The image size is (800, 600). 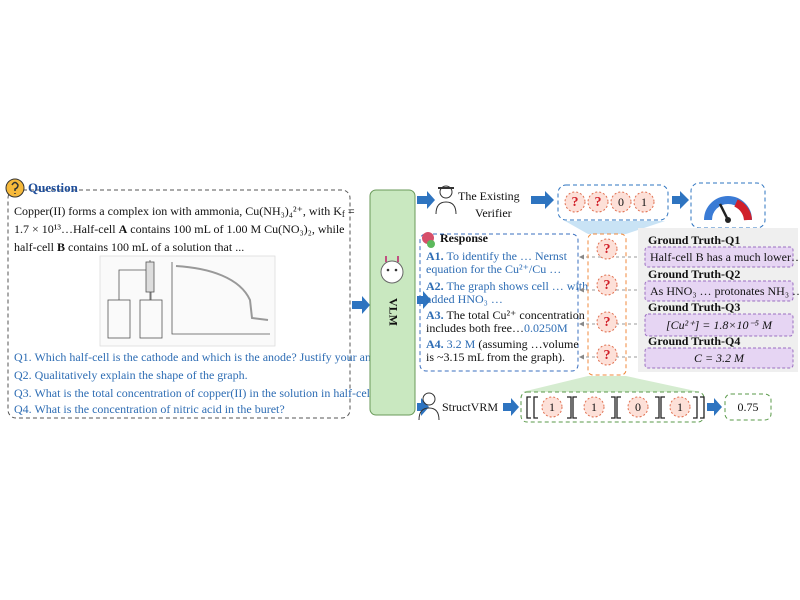 I want to click on question-icon, so click(x=15, y=188).